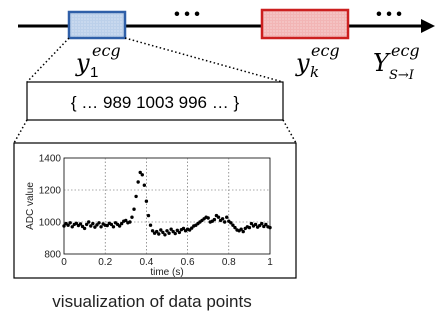 The image size is (435, 320). I want to click on ellipsis-1: • • •, so click(187, 14).